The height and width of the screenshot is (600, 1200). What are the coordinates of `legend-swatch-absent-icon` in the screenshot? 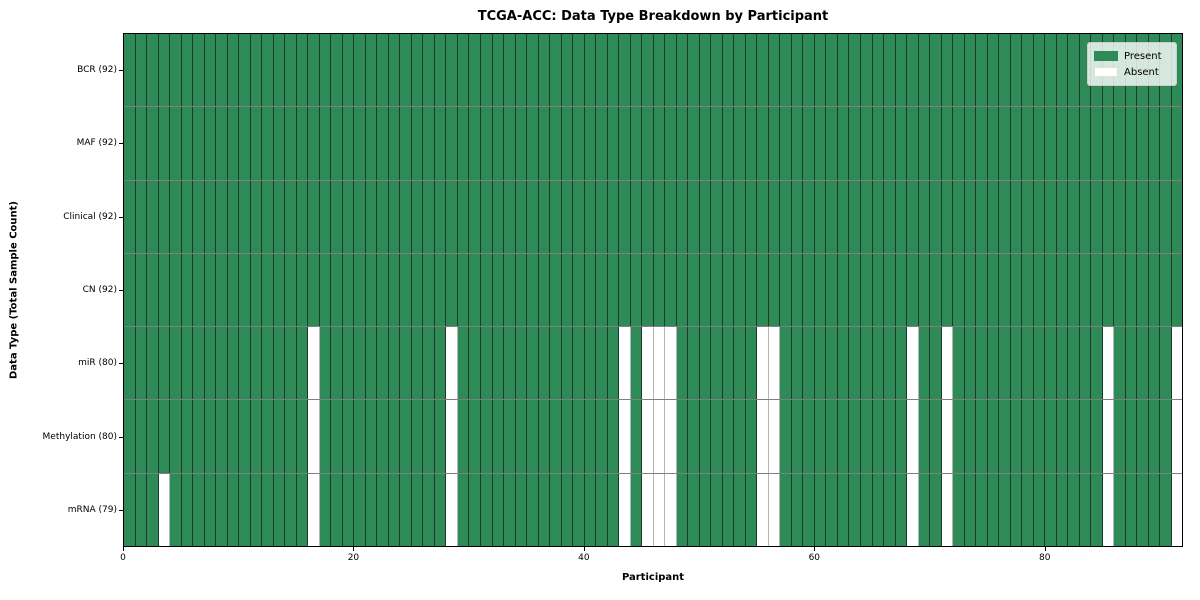 It's located at (1106, 72).